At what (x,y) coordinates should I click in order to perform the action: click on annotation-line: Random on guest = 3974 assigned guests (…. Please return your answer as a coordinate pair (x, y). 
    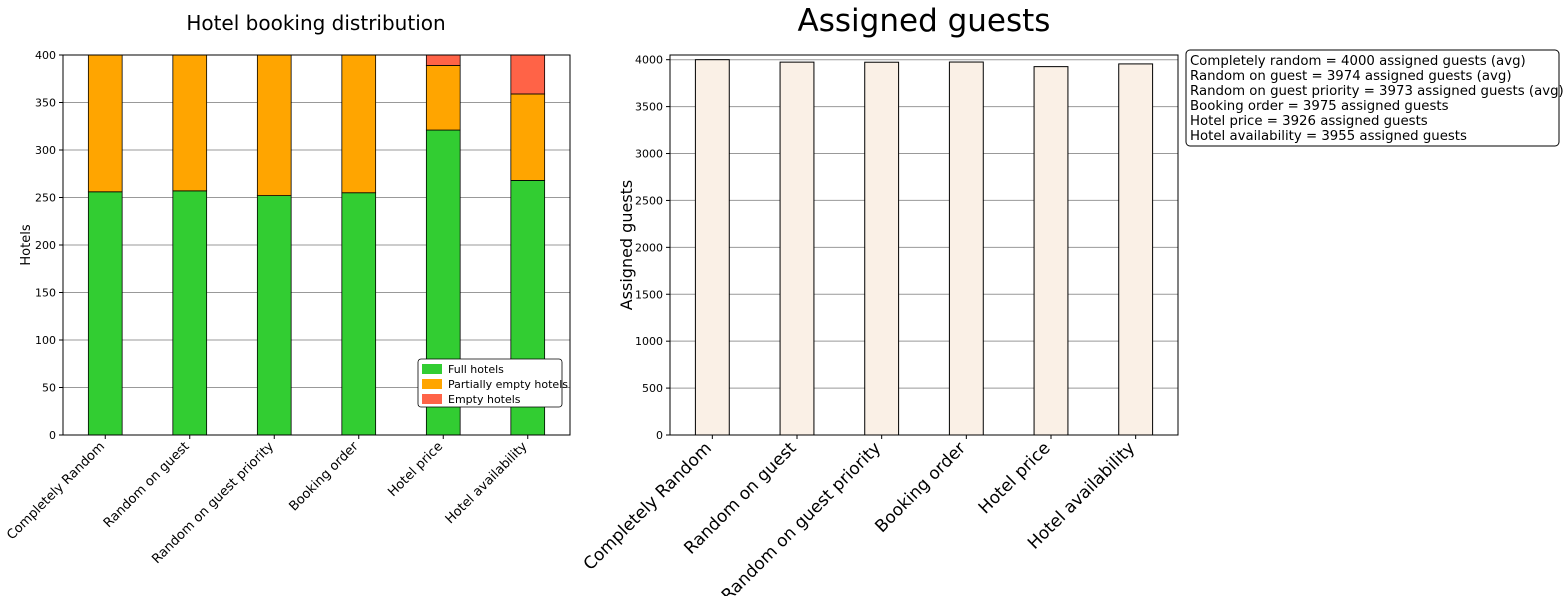
    Looking at the image, I should click on (1351, 76).